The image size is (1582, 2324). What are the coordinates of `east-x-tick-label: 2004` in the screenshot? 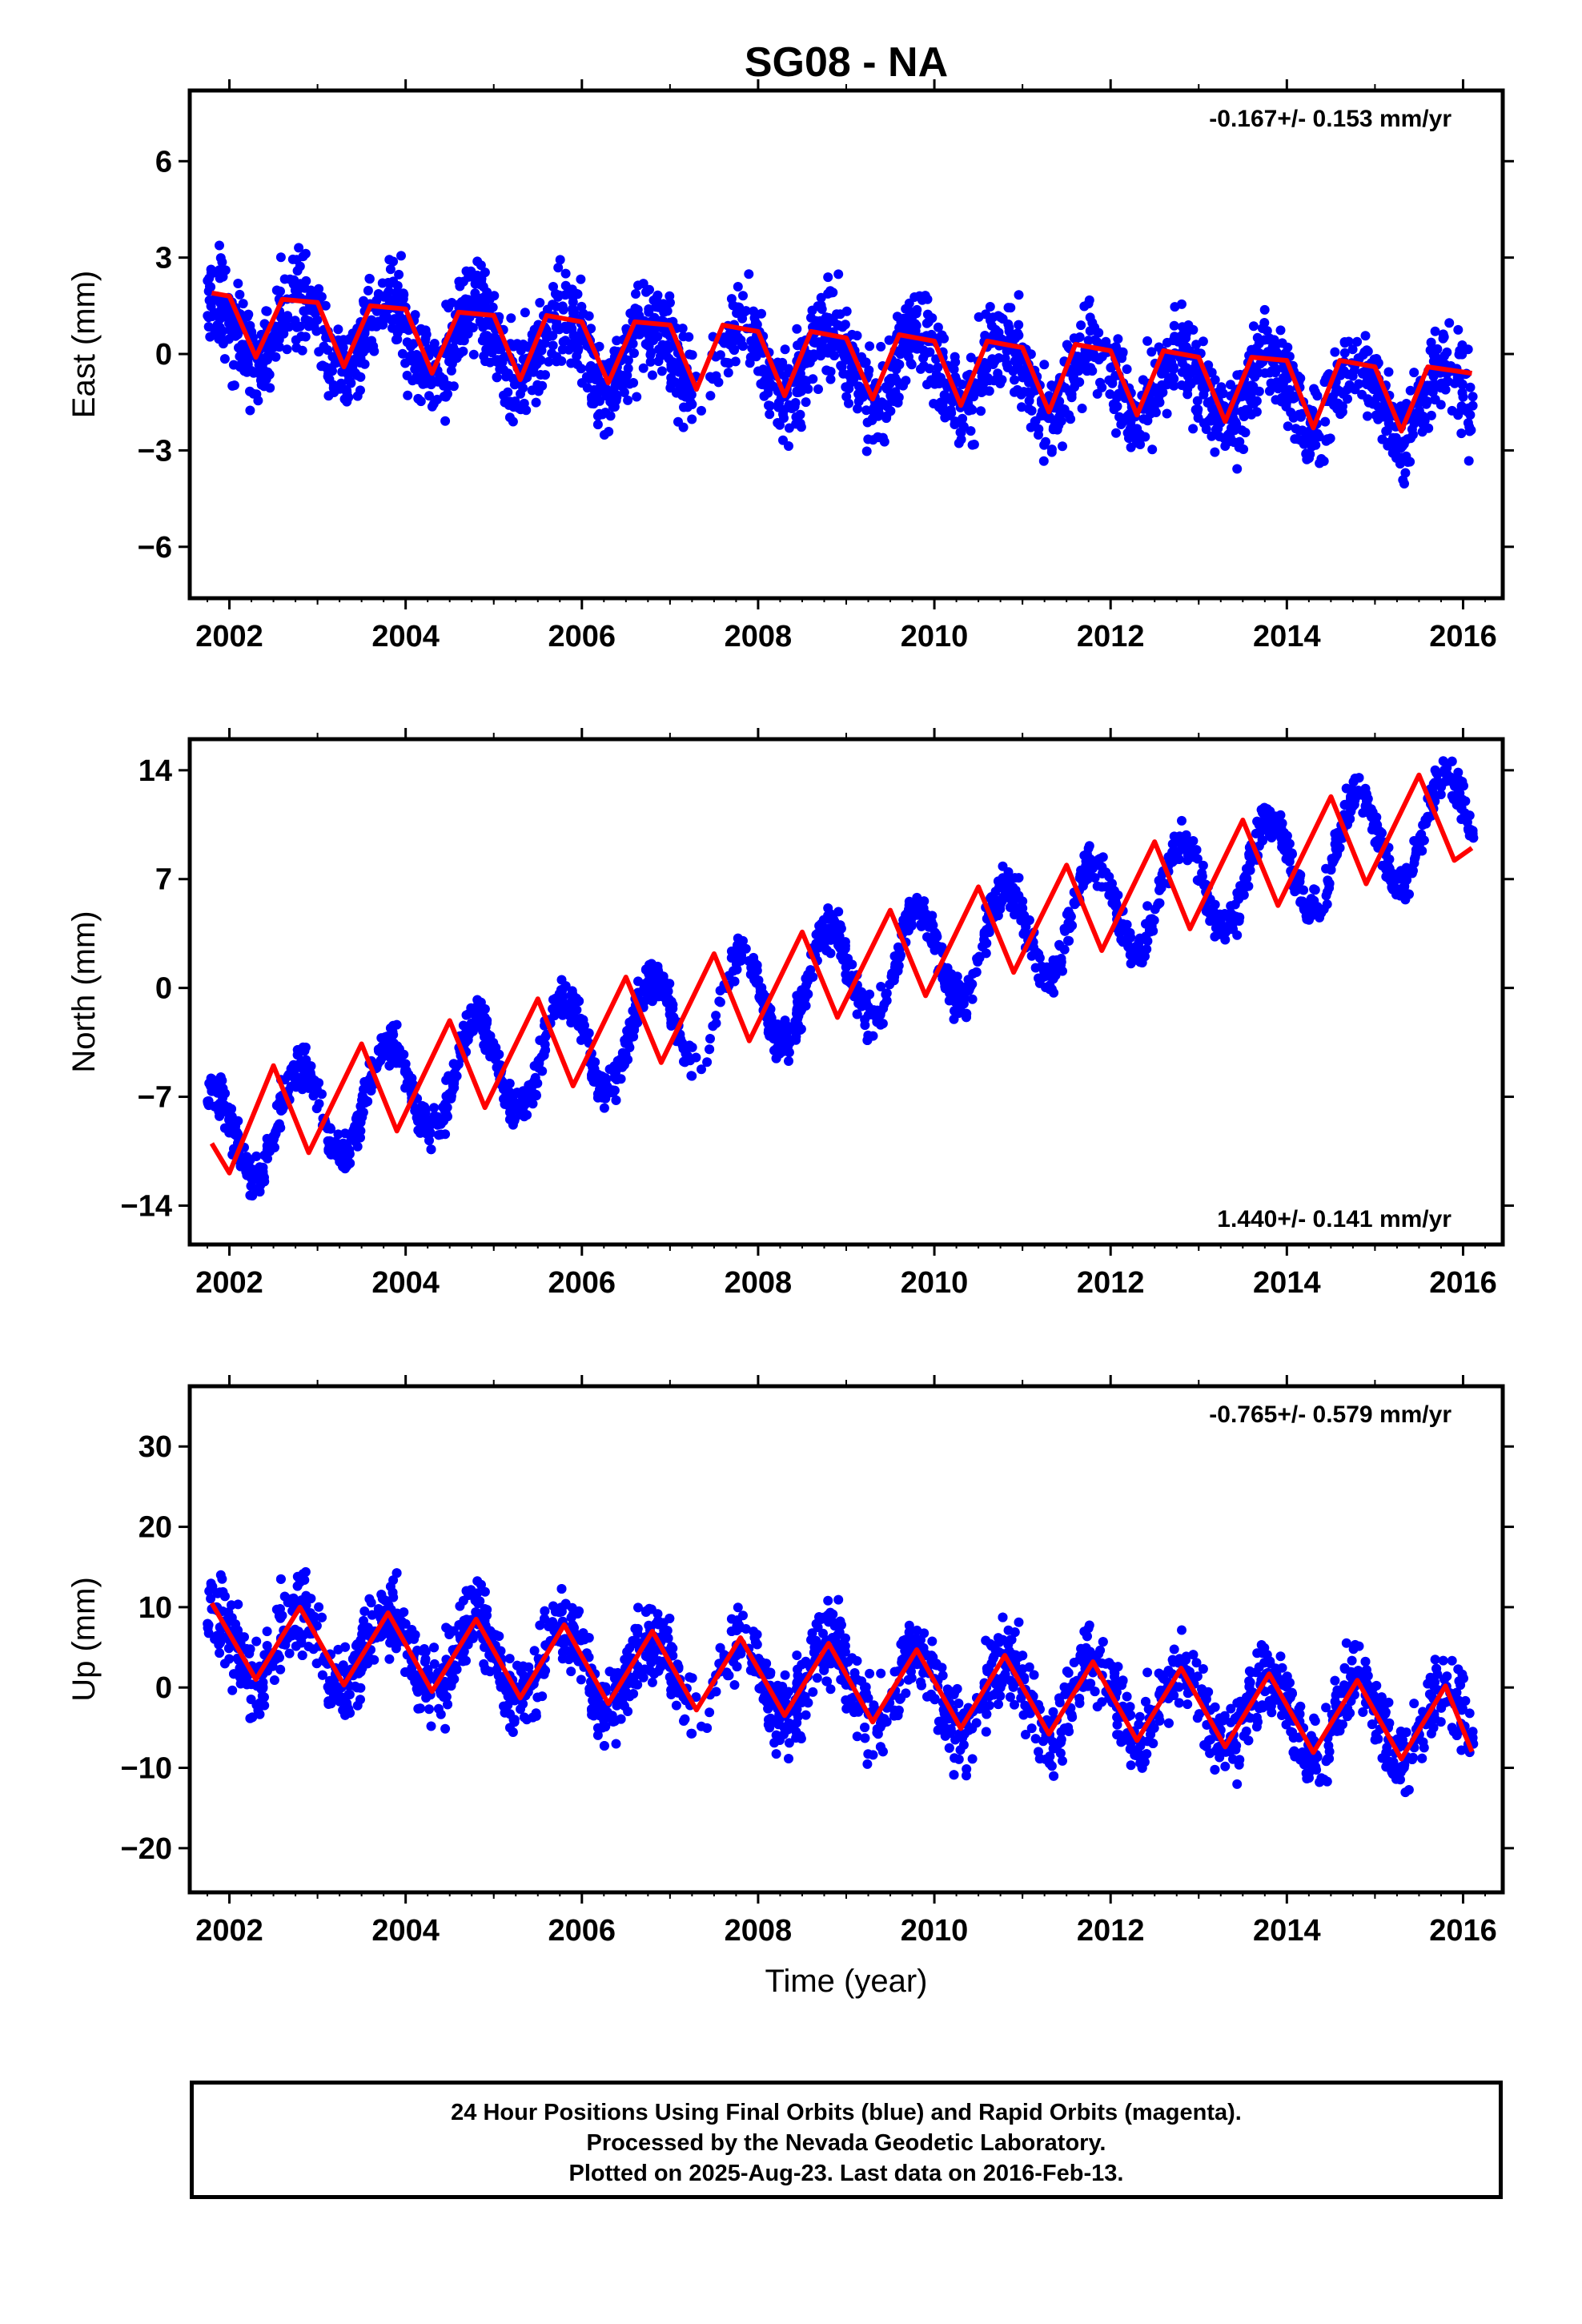 It's located at (405, 636).